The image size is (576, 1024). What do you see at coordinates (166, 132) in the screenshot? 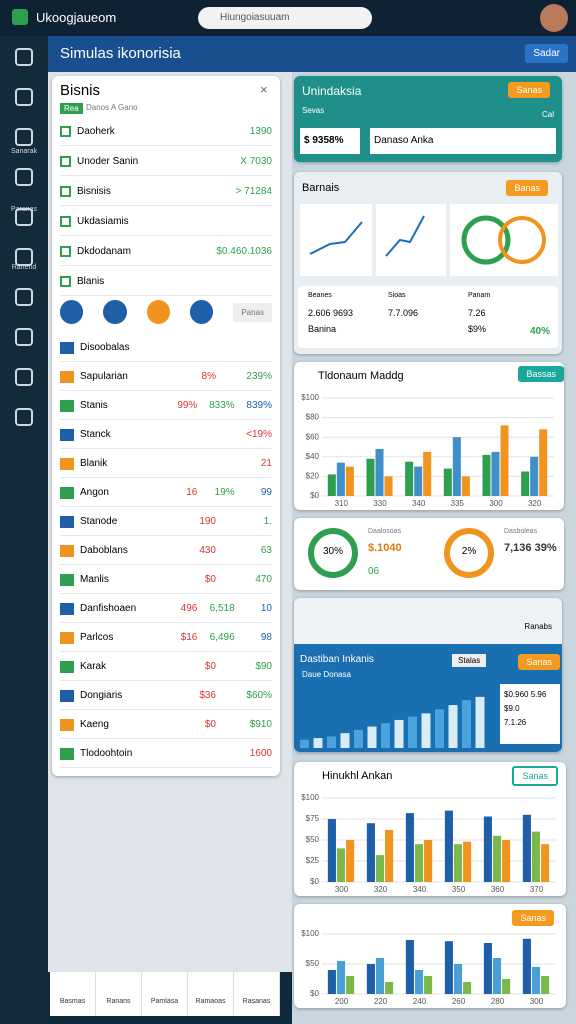
I see `menu-row: Daoherk 1390` at bounding box center [166, 132].